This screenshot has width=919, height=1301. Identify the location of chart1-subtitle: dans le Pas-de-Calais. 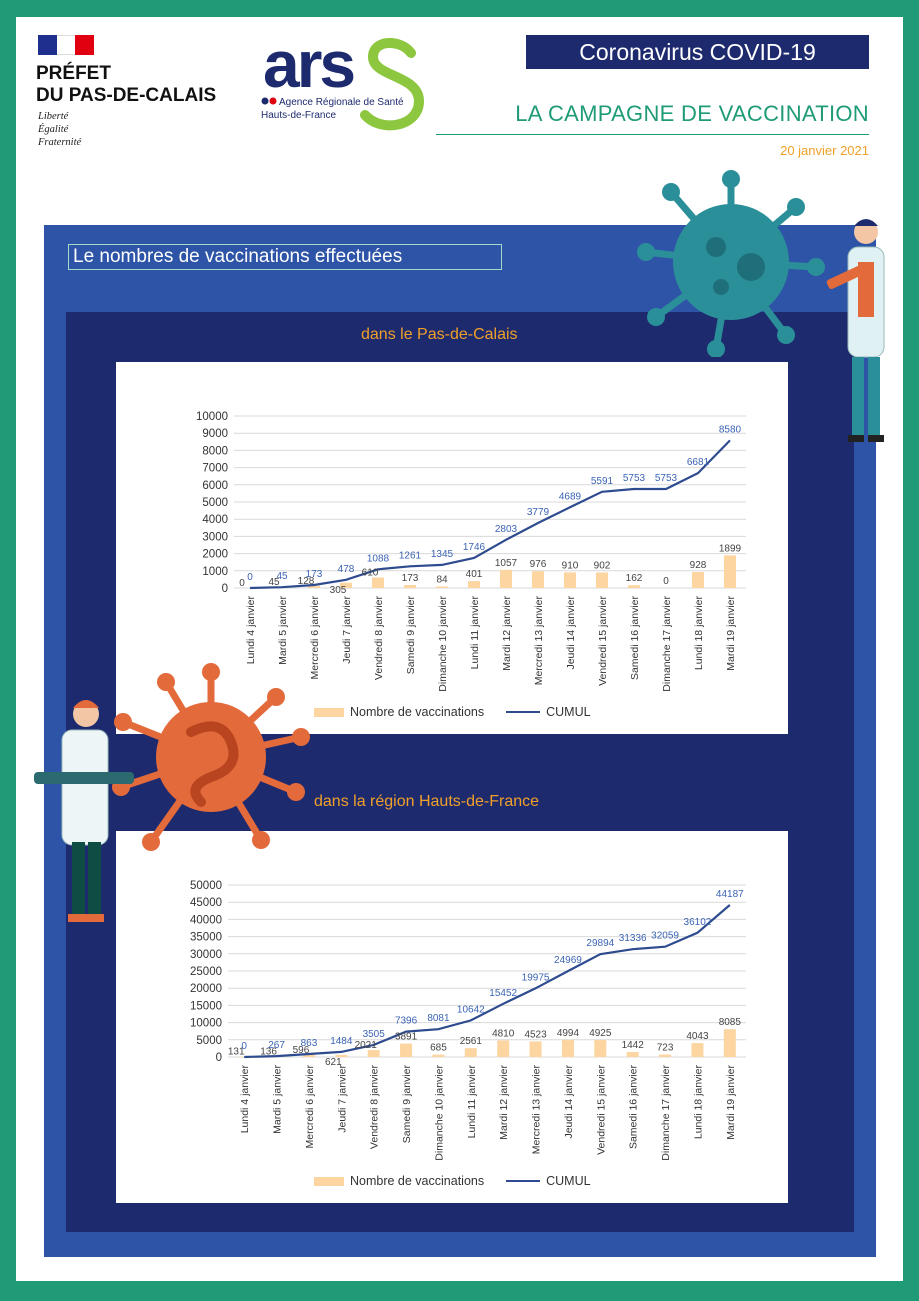
(439, 334).